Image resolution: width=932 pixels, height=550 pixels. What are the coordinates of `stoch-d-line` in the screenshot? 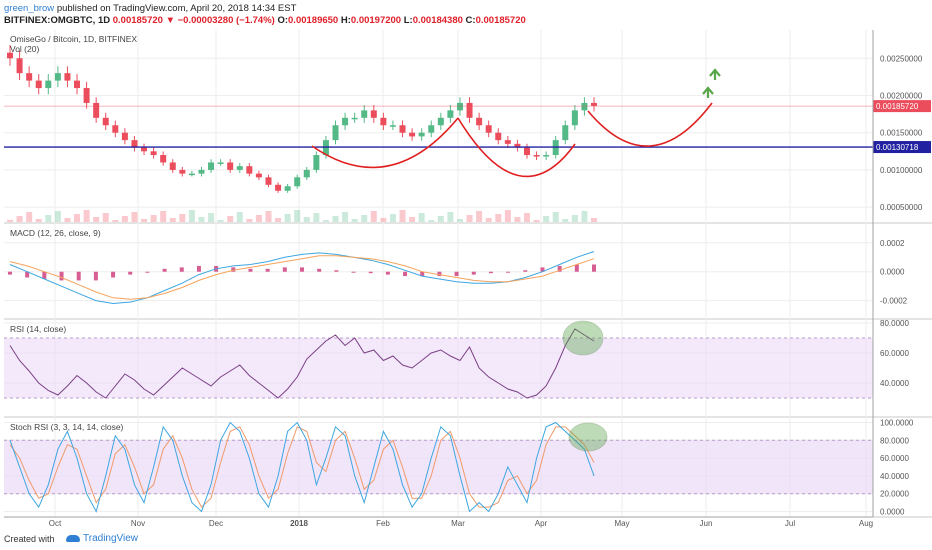 It's located at (302, 467).